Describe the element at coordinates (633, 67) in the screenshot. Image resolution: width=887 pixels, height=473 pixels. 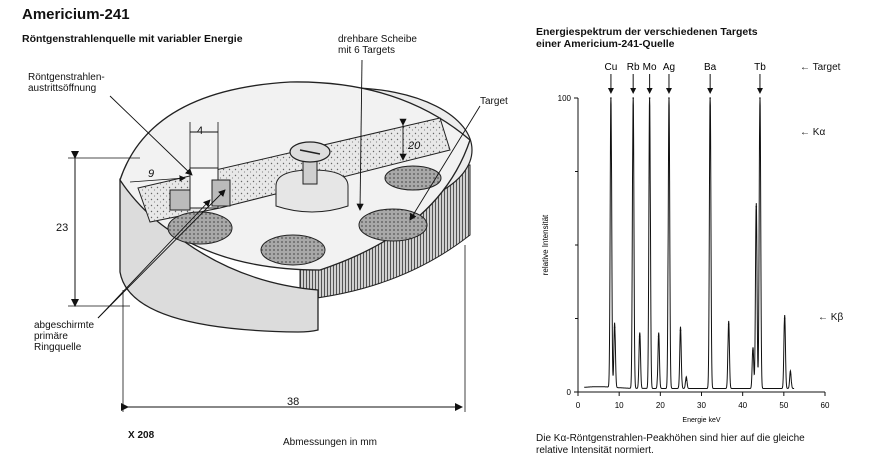
I see `target-label: Rb` at that location.